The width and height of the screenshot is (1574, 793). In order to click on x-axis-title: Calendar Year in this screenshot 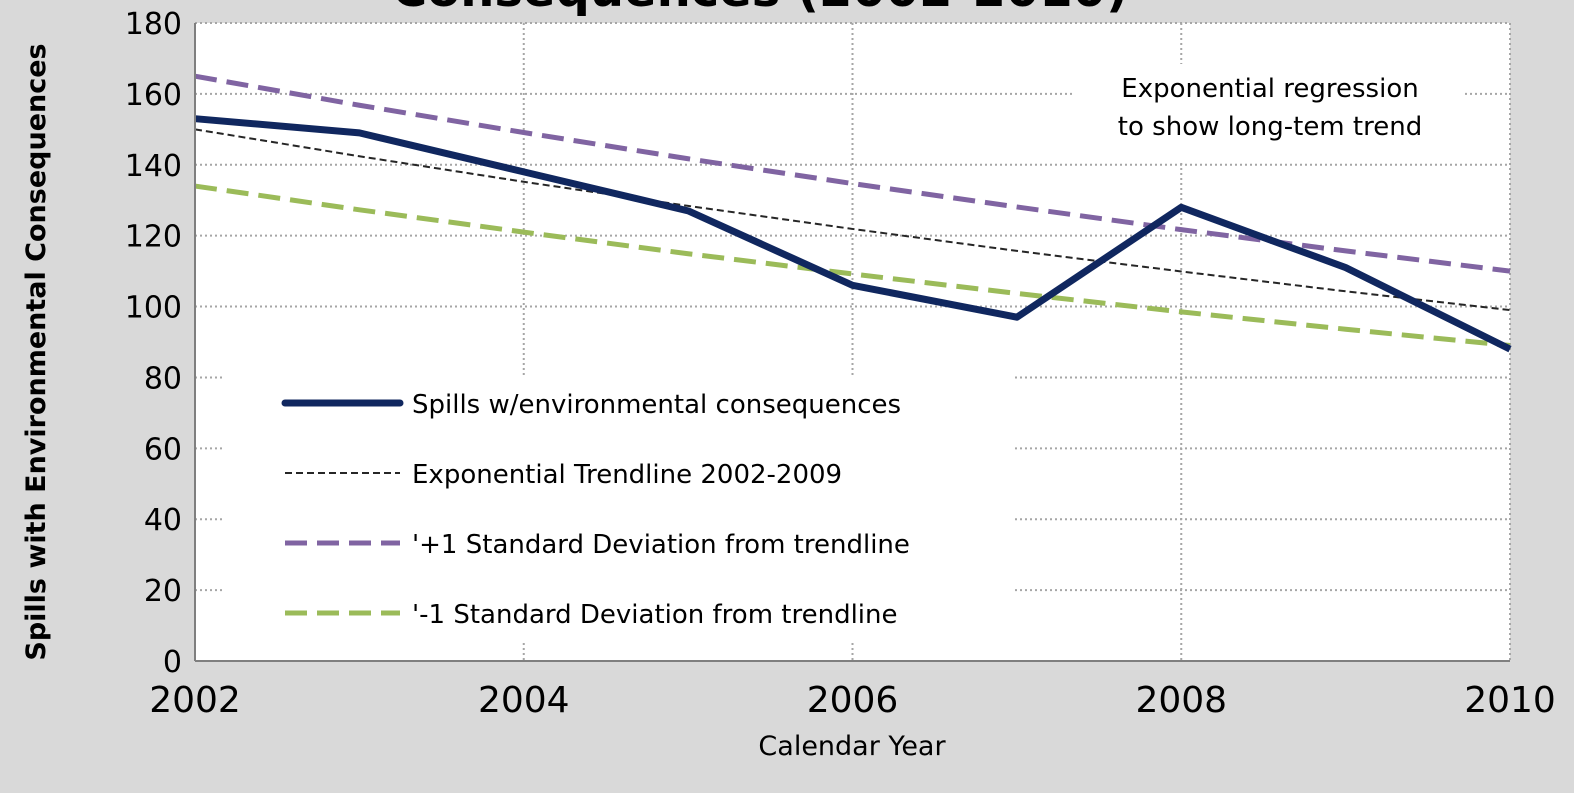, I will do `click(852, 746)`.